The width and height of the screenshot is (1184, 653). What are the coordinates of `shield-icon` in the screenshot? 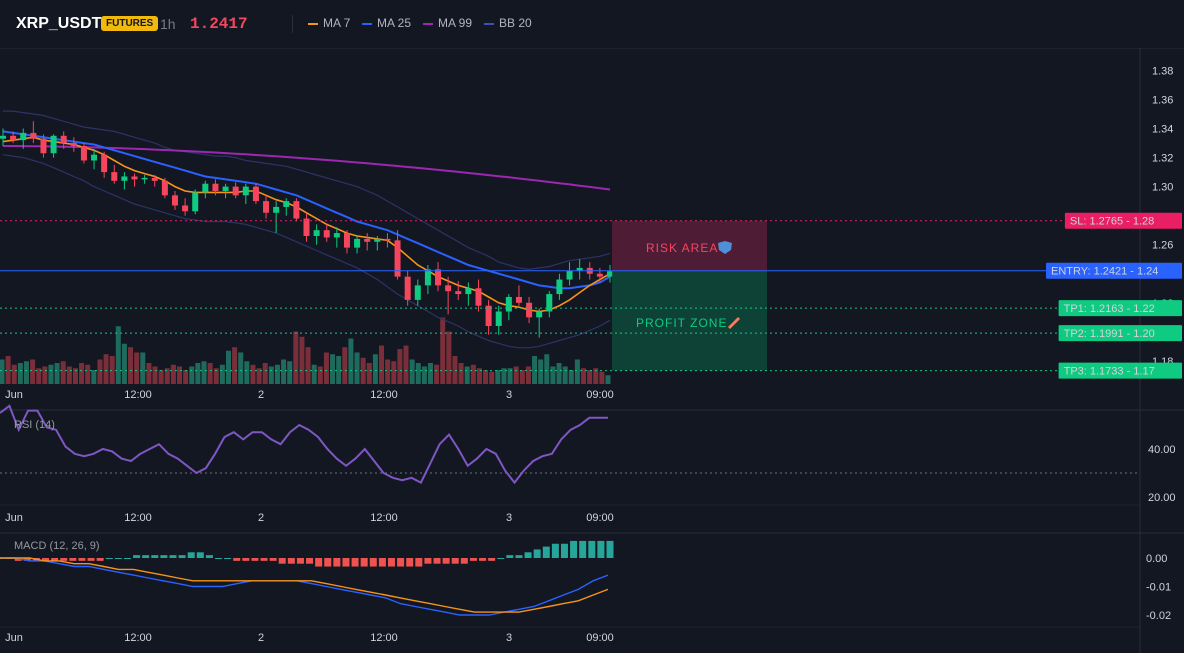 It's located at (725, 247).